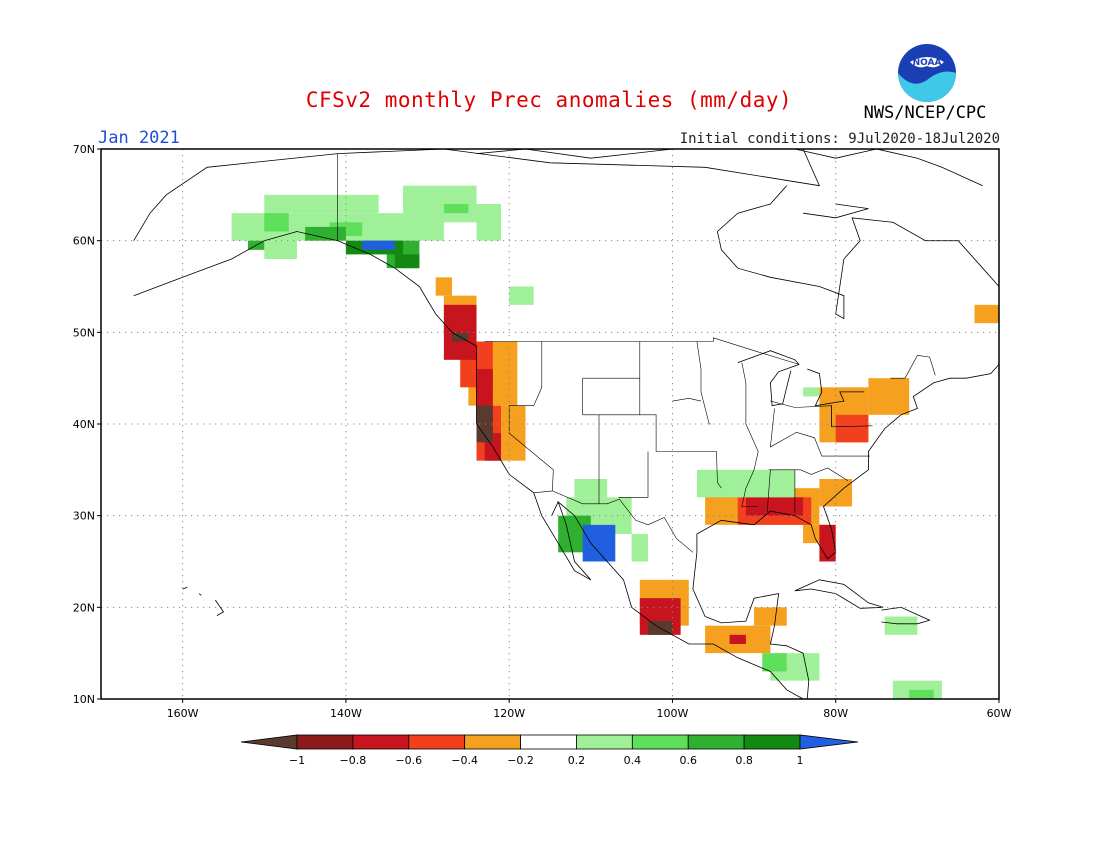  Describe the element at coordinates (84, 516) in the screenshot. I see `lat-tick-label: 30N` at that location.